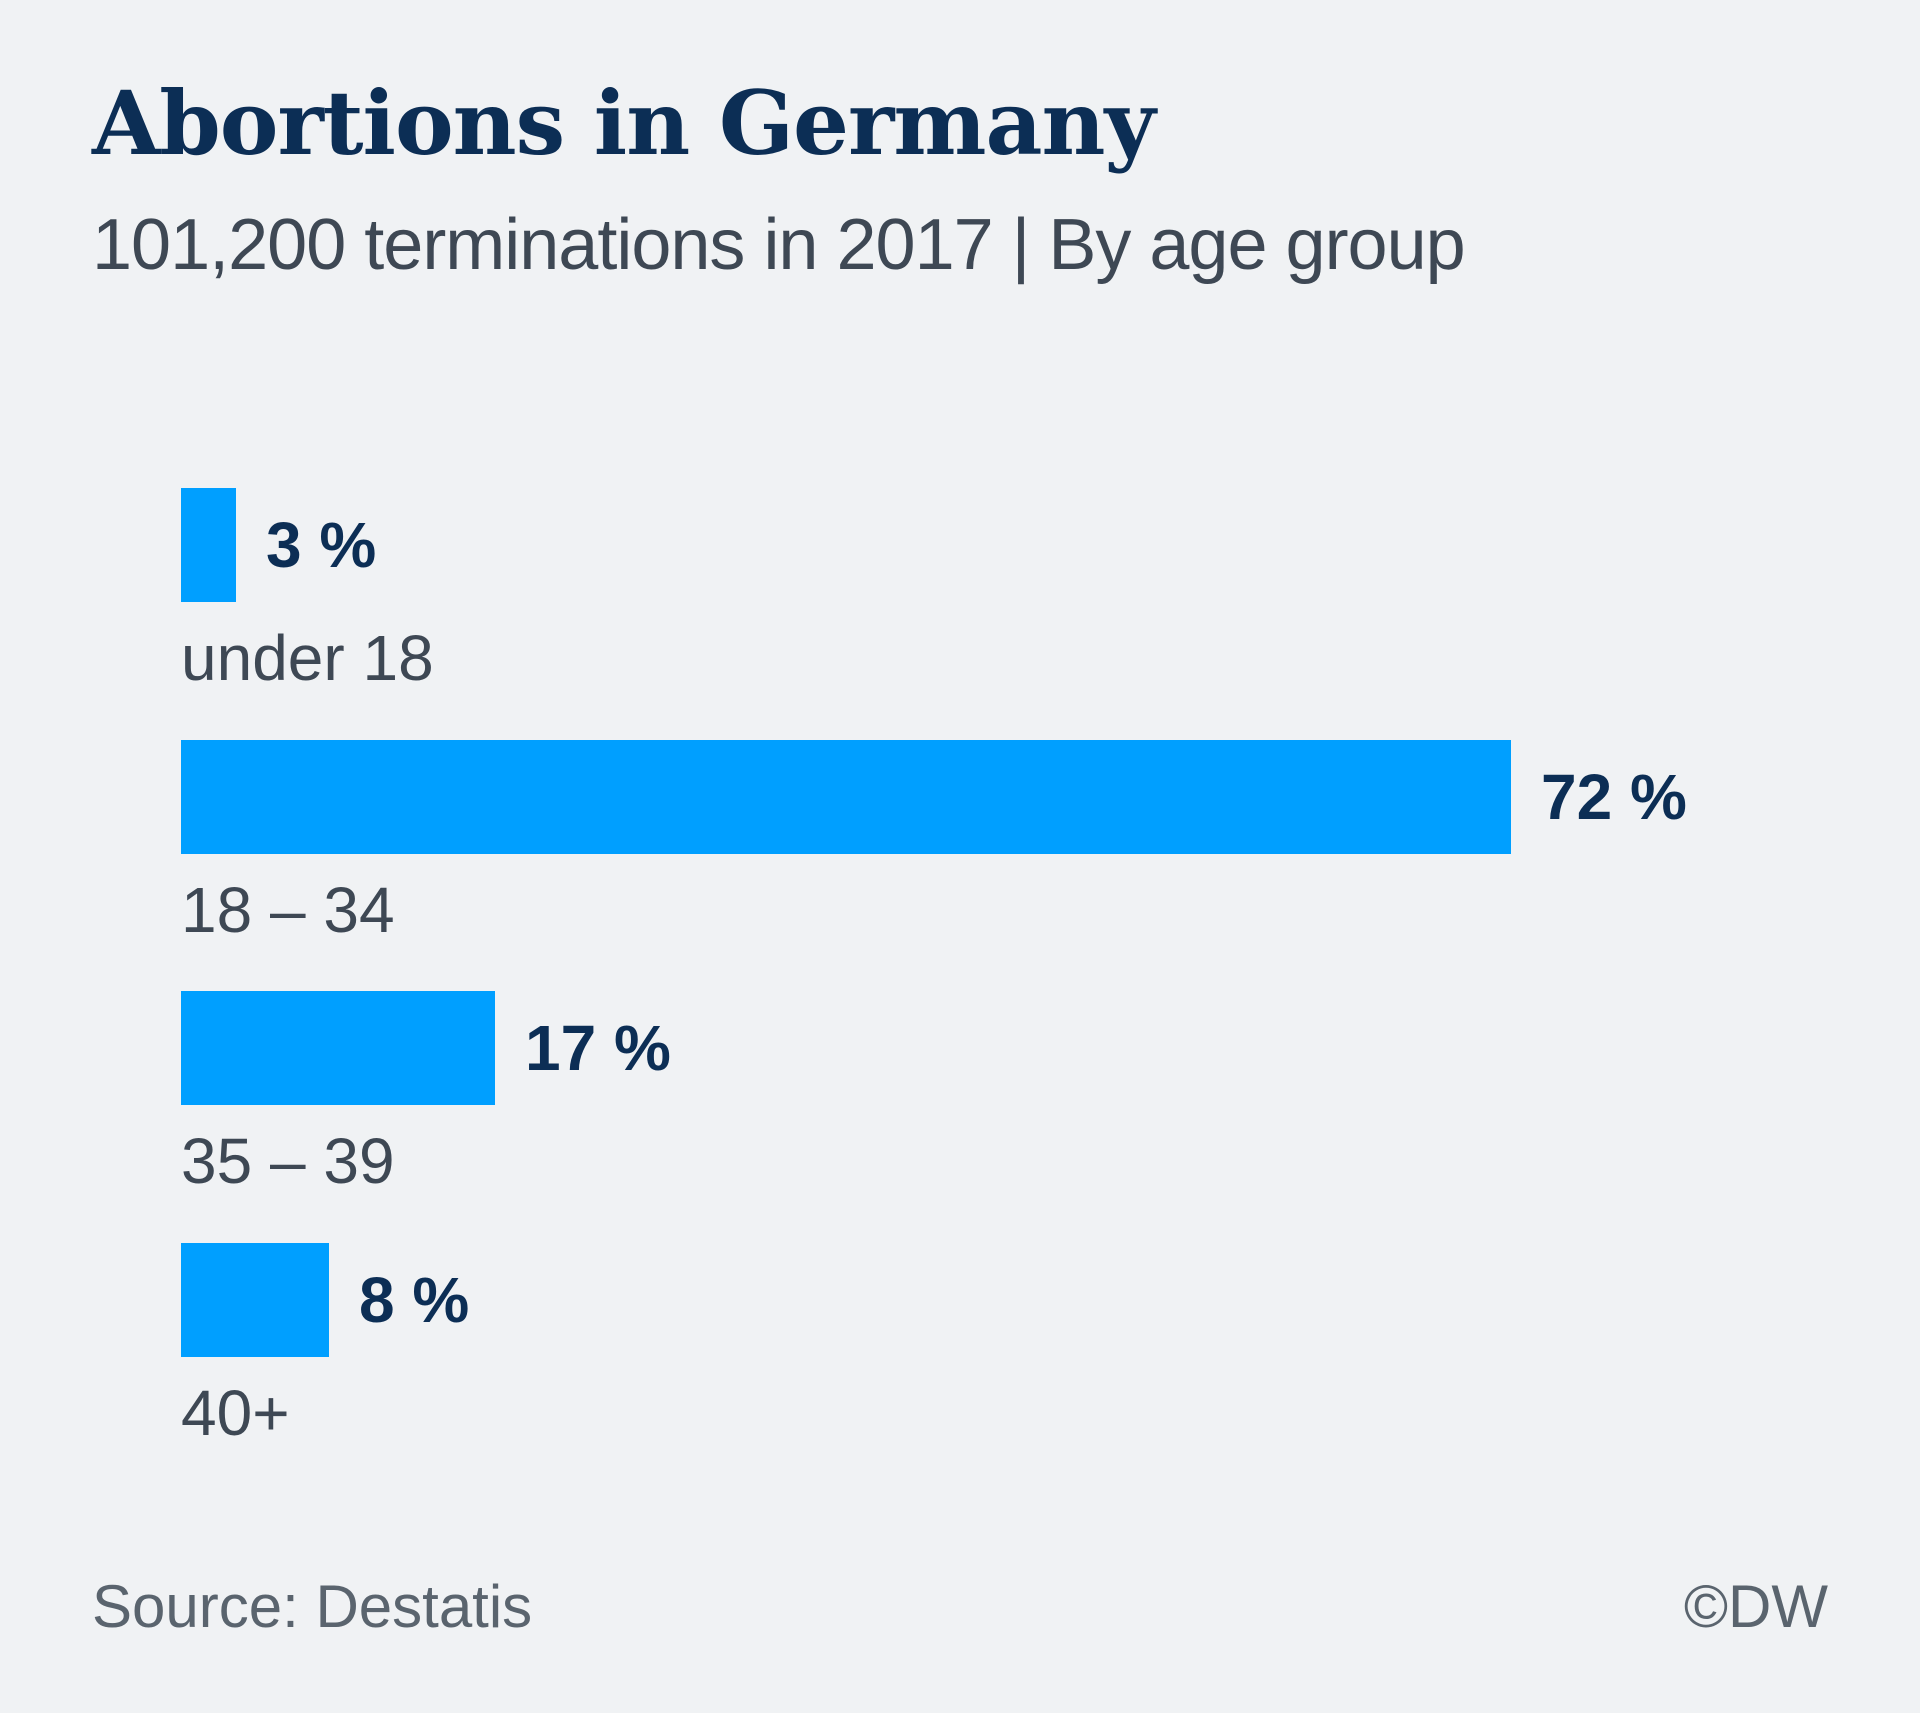  I want to click on bar-line: 72 %, so click(1004, 796).